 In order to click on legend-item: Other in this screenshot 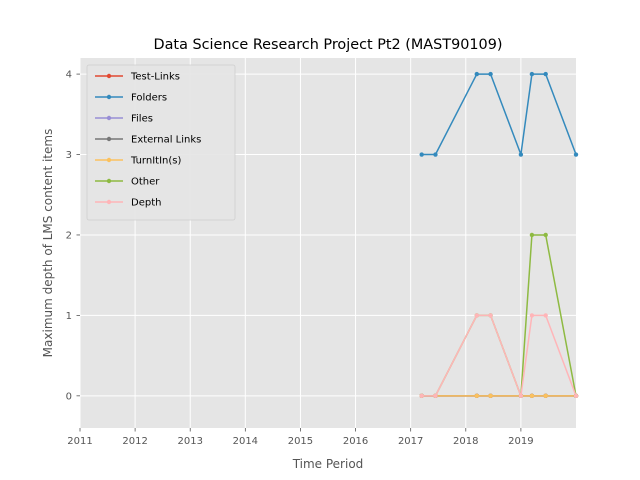, I will do `click(127, 182)`.